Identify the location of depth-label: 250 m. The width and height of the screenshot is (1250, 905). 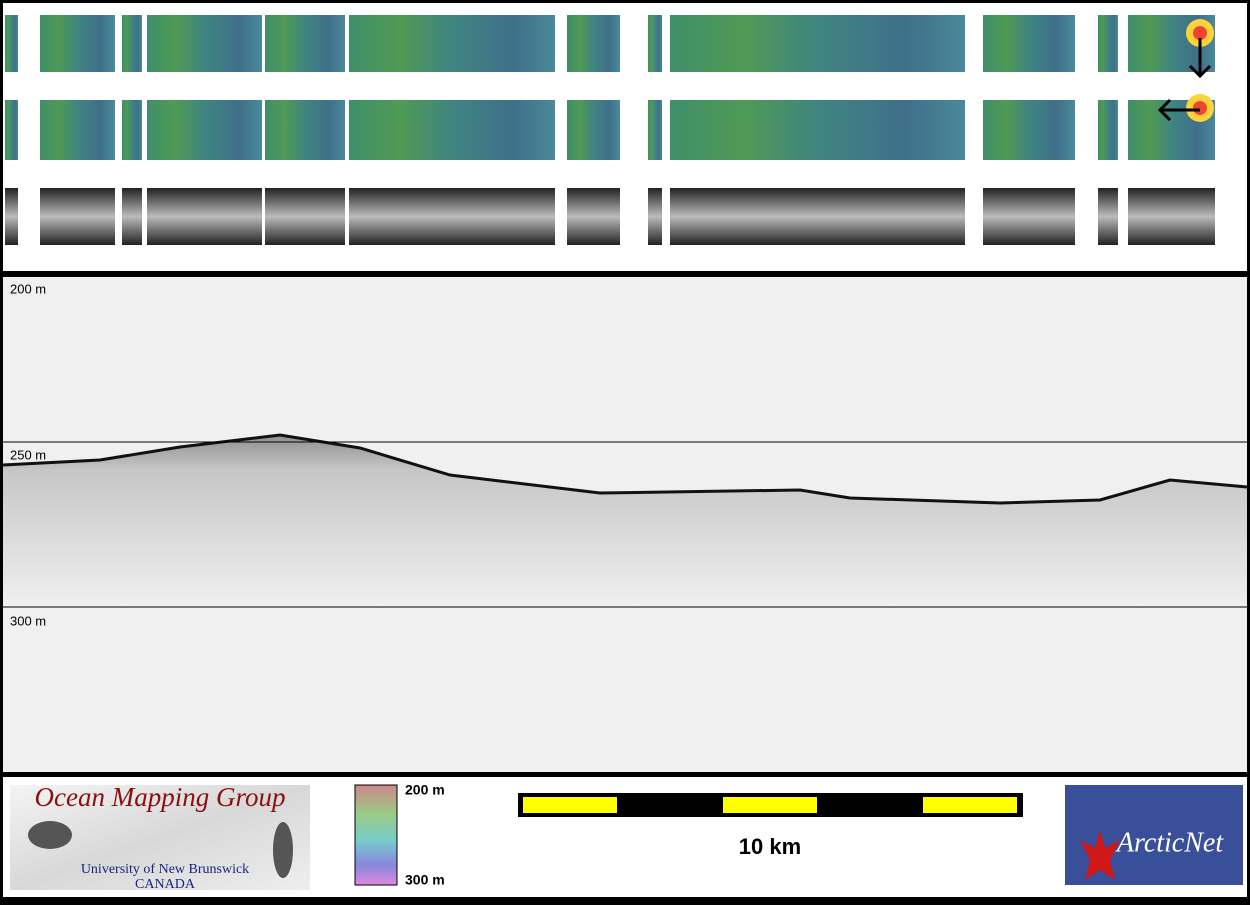
(28, 454).